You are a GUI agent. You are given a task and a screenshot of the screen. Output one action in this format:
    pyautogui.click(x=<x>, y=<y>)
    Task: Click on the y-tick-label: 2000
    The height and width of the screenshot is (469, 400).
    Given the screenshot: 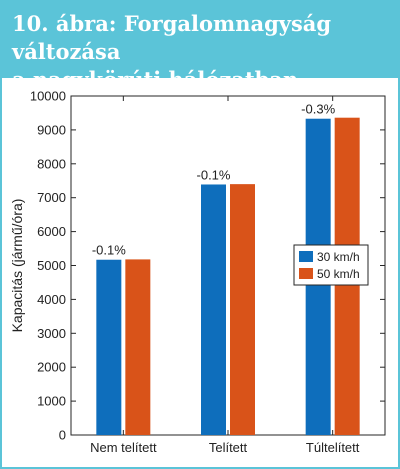 What is the action you would take?
    pyautogui.click(x=51, y=367)
    